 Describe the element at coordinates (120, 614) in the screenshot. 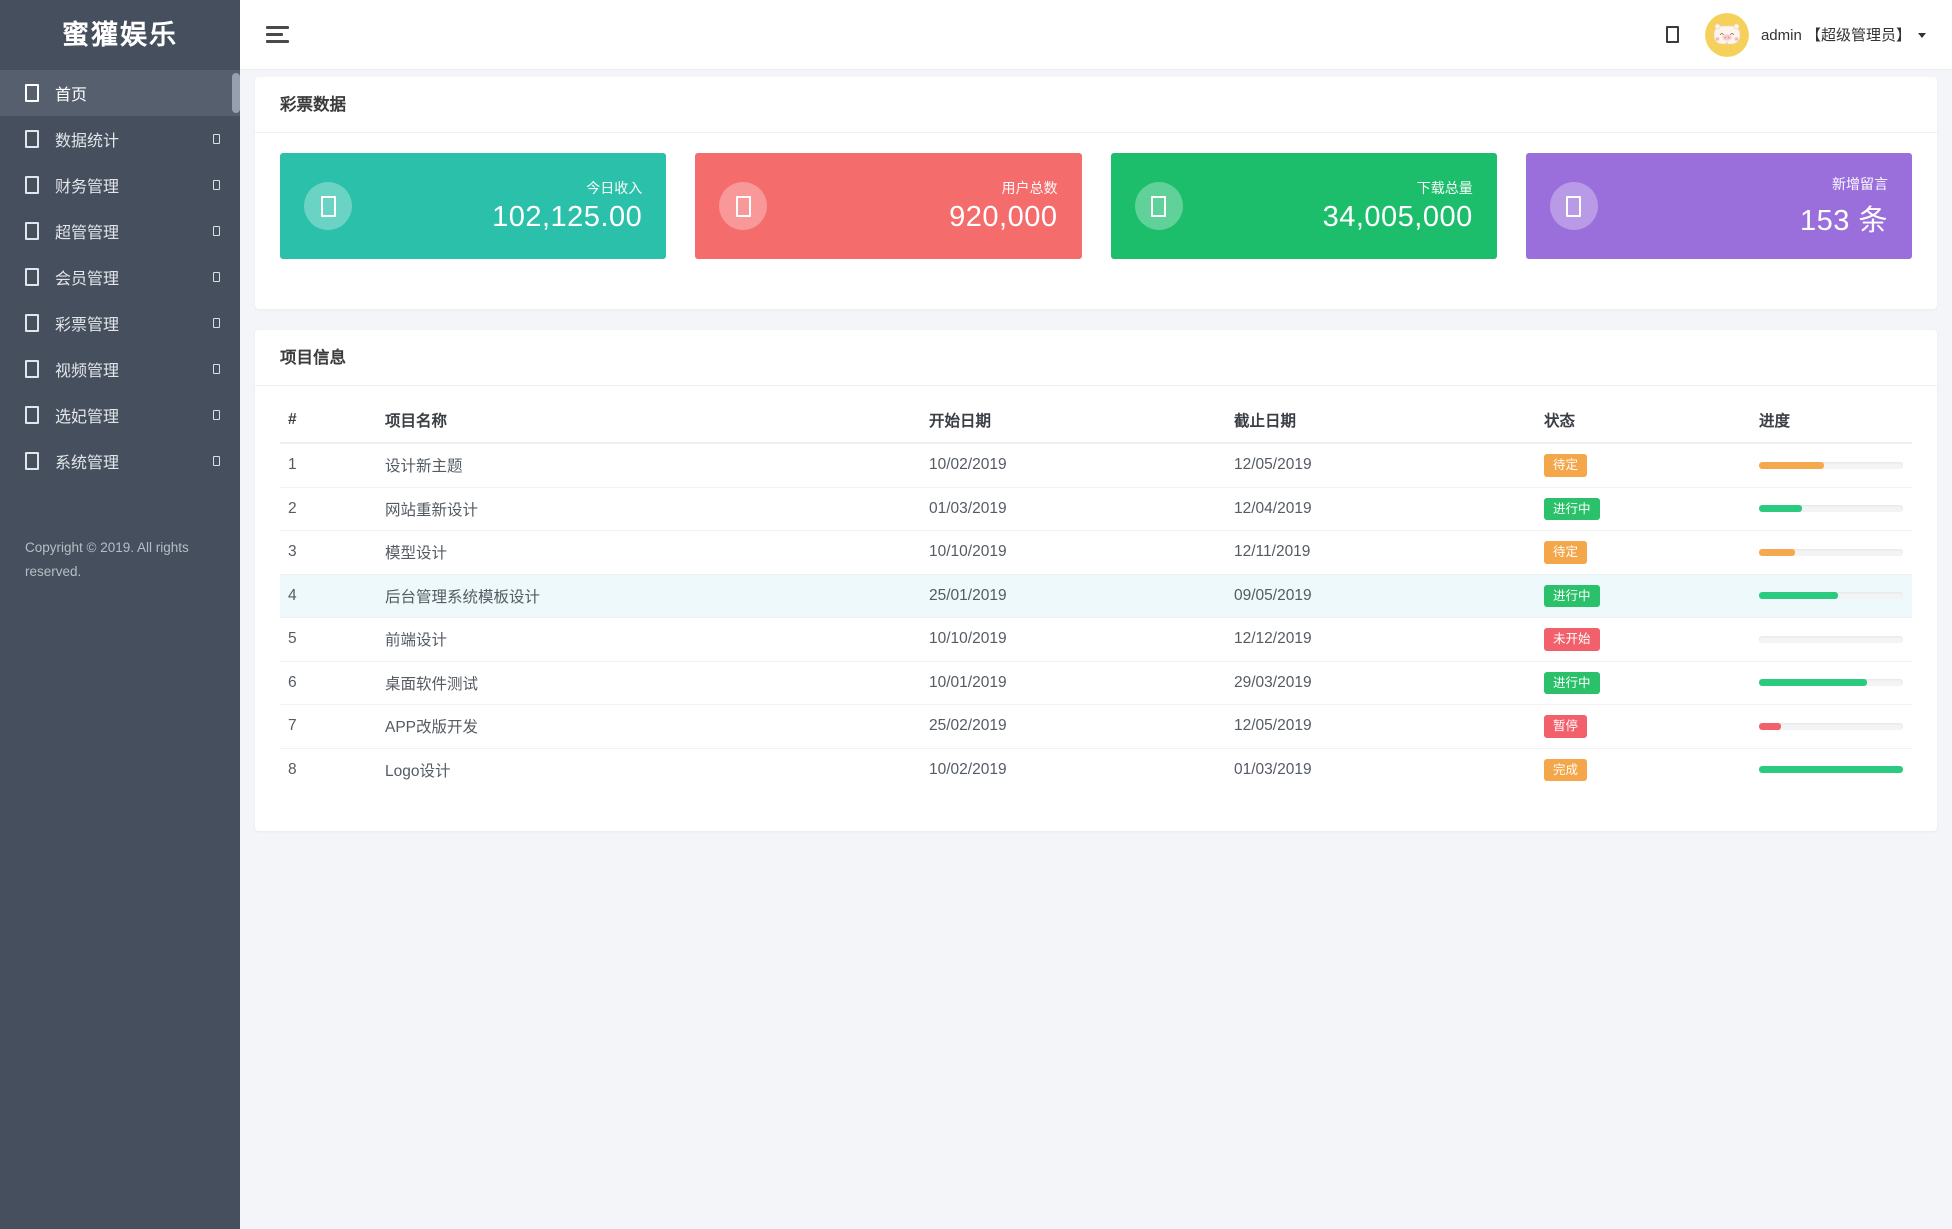

I see `sidebar: 蜜獾娱乐 首页 数据统计 财务管理 超管管理` at that location.